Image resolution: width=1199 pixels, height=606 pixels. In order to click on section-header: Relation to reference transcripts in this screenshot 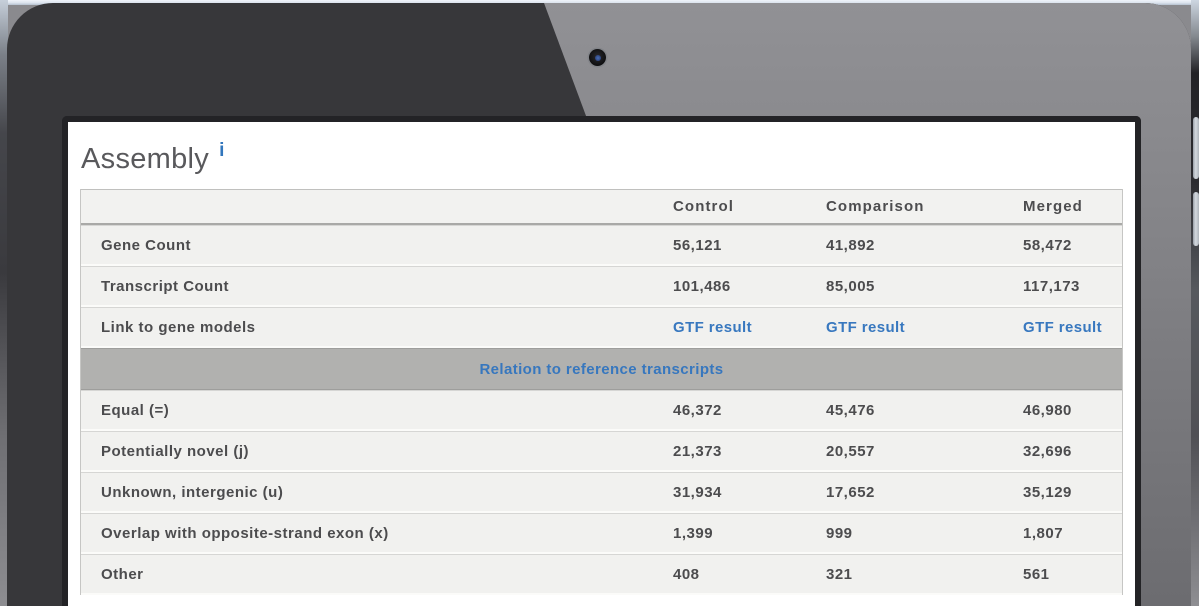, I will do `click(601, 369)`.